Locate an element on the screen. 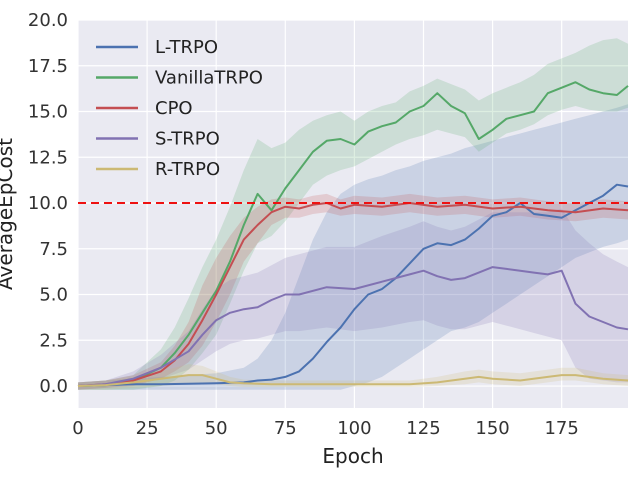 This screenshot has height=480, width=640. x-tick-label: 175 is located at coordinates (561, 428).